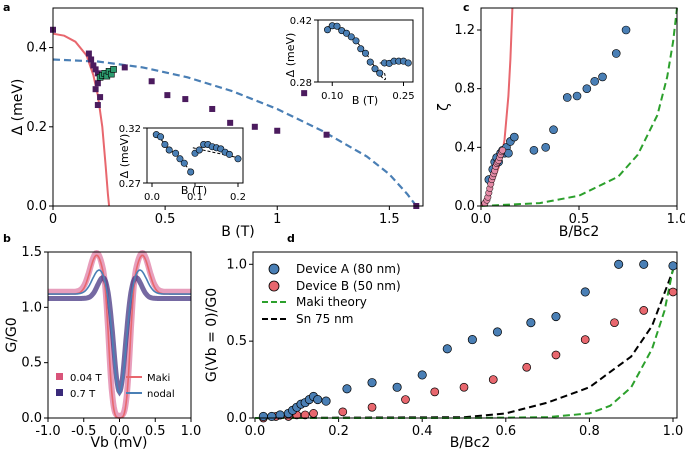  I want to click on axes-c, so click(579, 107).